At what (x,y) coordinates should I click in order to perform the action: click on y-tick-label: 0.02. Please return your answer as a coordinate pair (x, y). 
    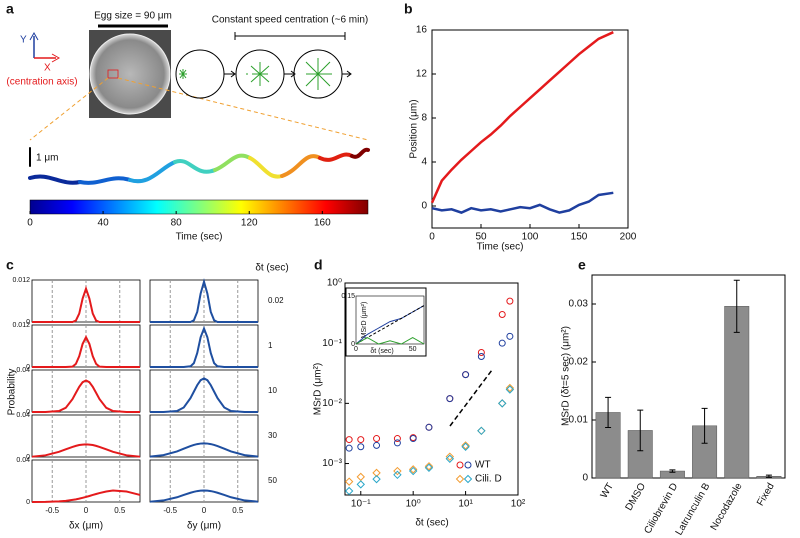
    Looking at the image, I should click on (579, 362).